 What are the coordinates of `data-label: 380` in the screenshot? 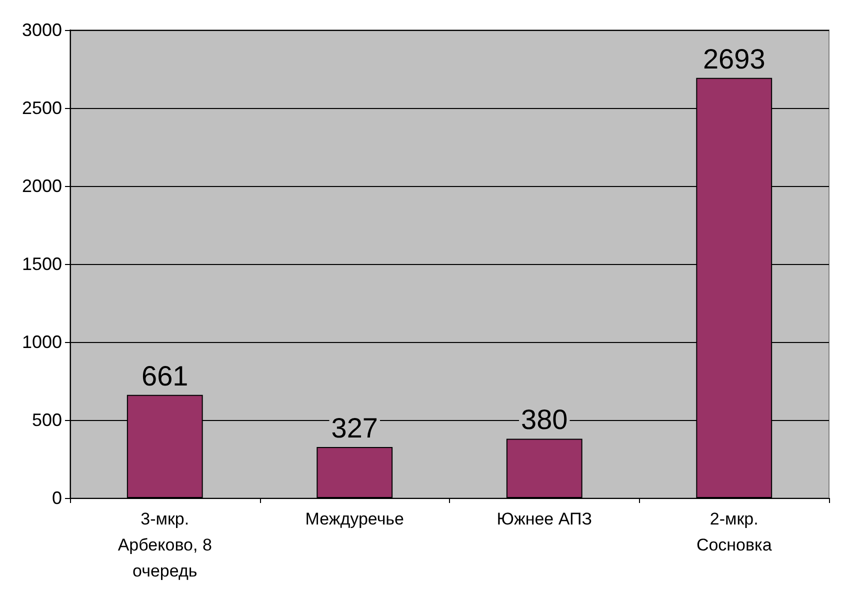 It's located at (544, 420).